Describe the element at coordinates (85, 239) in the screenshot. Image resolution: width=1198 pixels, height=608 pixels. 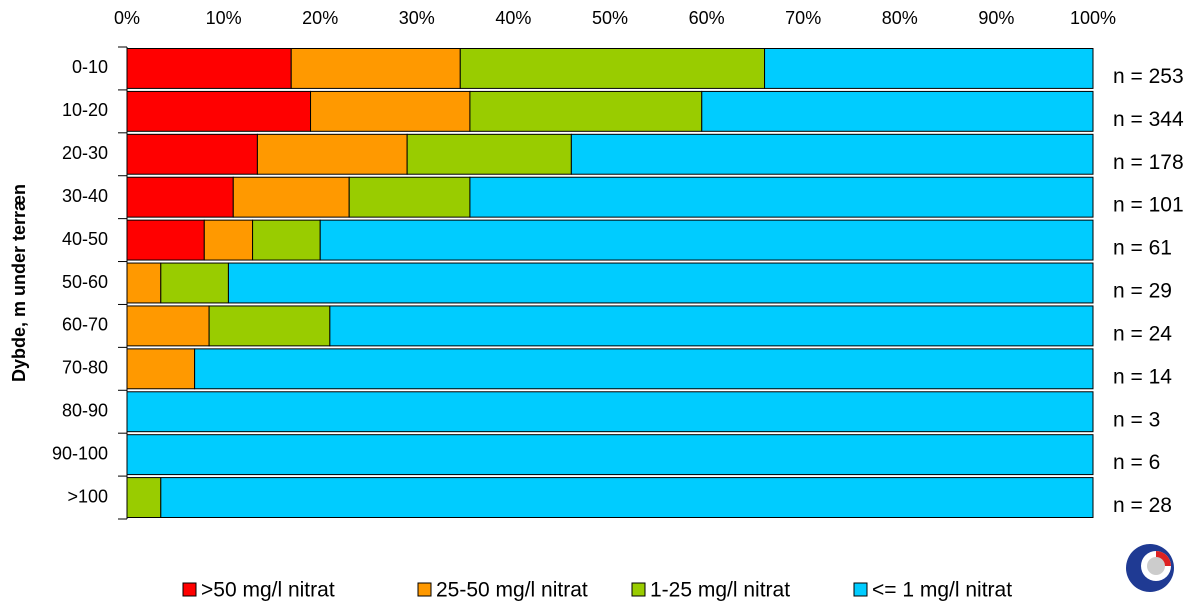
I see `y-tick-label: 40-50` at that location.